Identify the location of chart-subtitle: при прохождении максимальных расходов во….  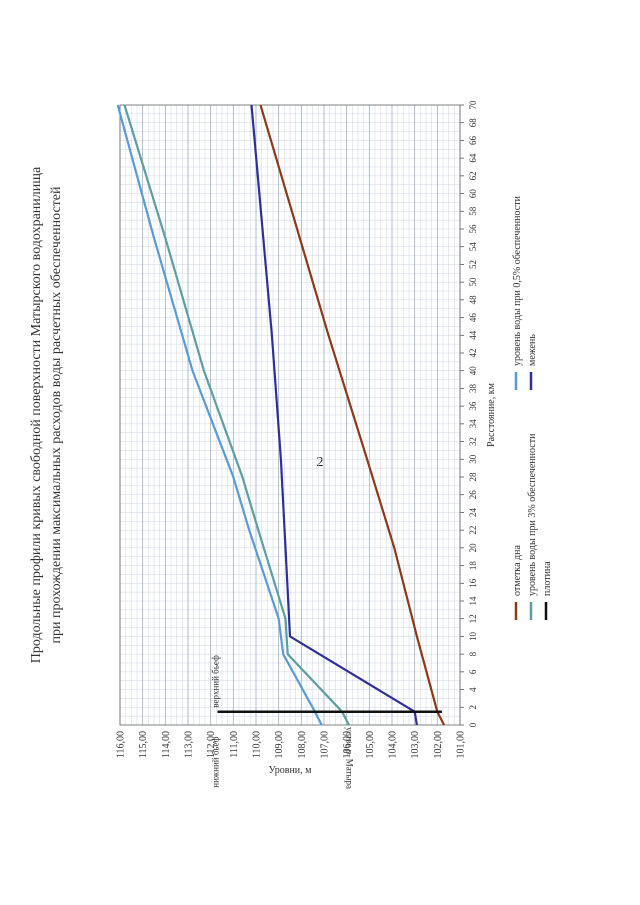
(56, 415).